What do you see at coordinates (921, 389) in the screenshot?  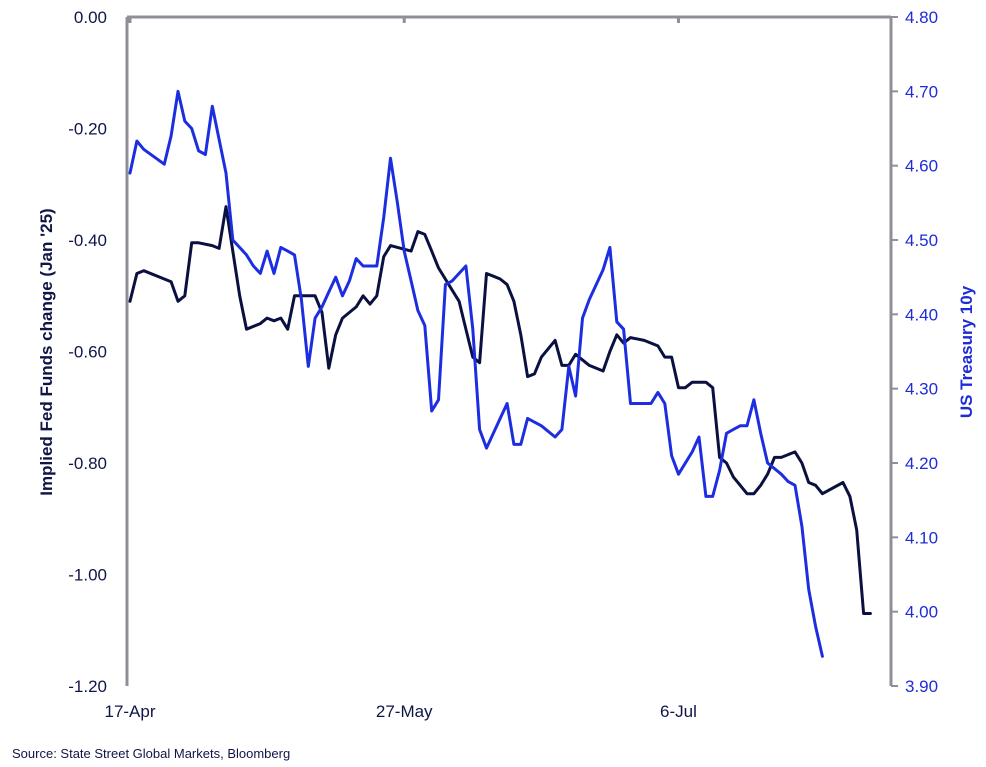 I see `y-right-tick-label: 4.30` at bounding box center [921, 389].